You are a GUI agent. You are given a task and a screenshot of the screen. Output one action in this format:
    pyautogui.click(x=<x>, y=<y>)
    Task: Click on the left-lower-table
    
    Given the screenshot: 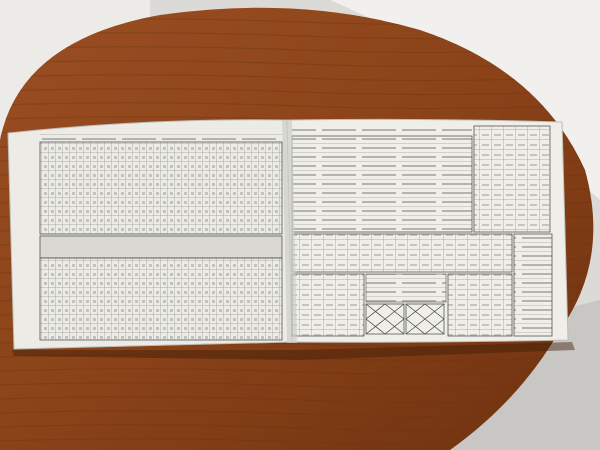 What is the action you would take?
    pyautogui.click(x=161, y=299)
    